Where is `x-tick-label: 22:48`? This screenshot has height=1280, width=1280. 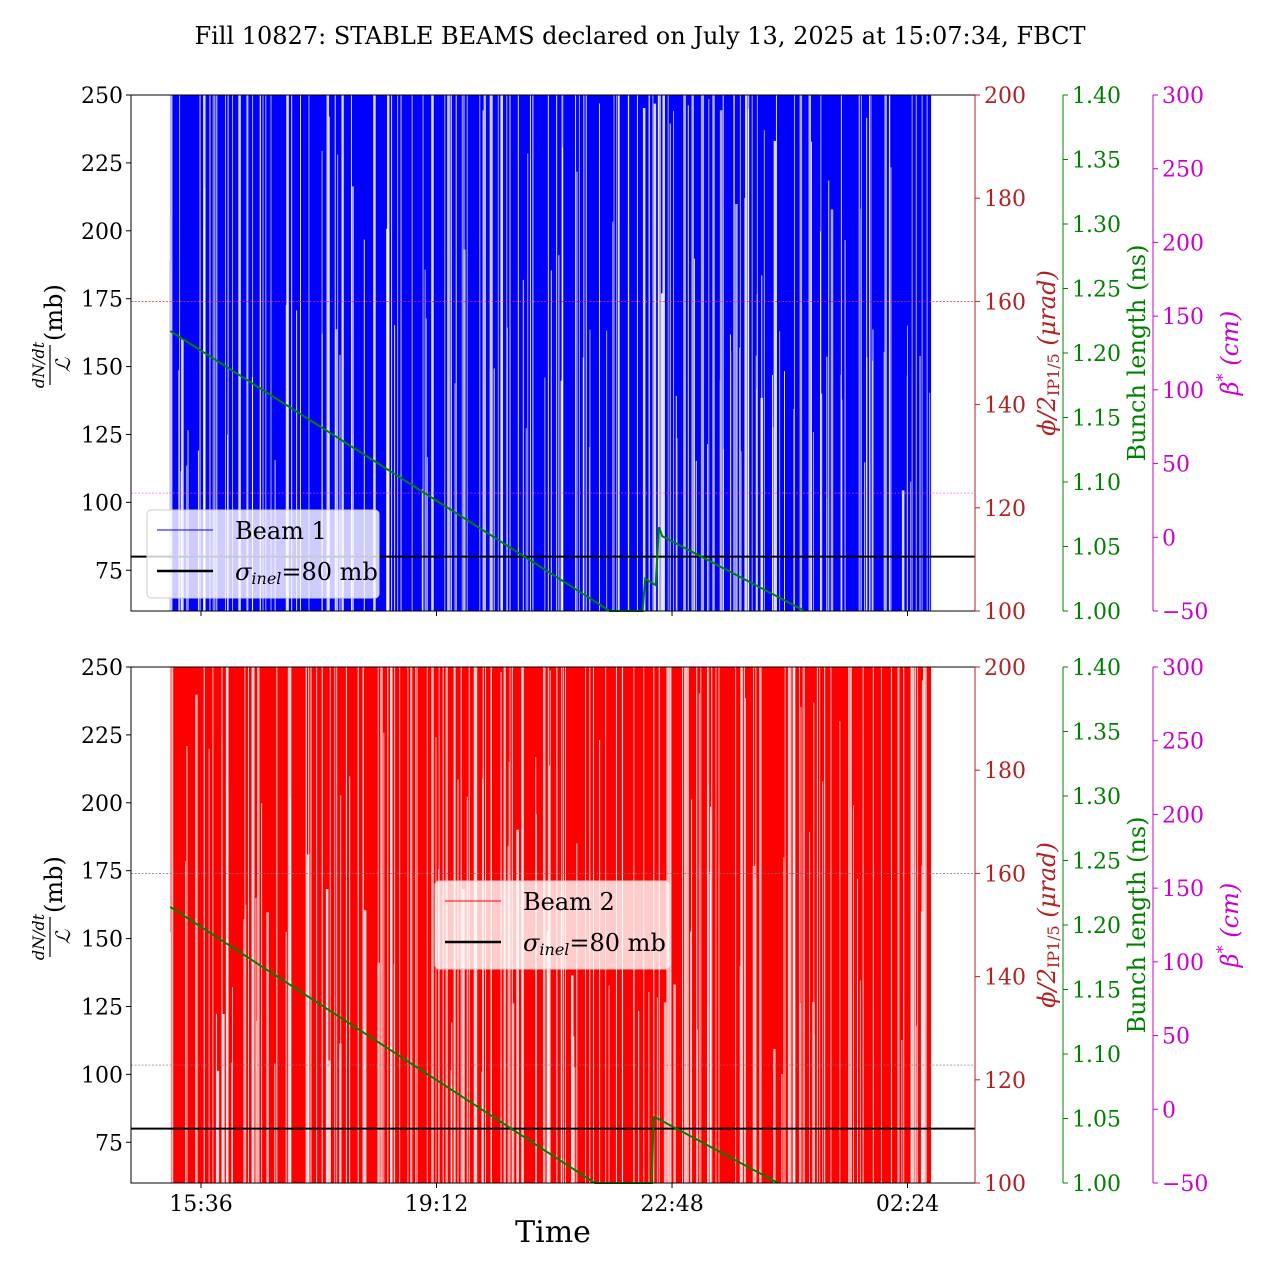
x-tick-label: 22:48 is located at coordinates (671, 1204).